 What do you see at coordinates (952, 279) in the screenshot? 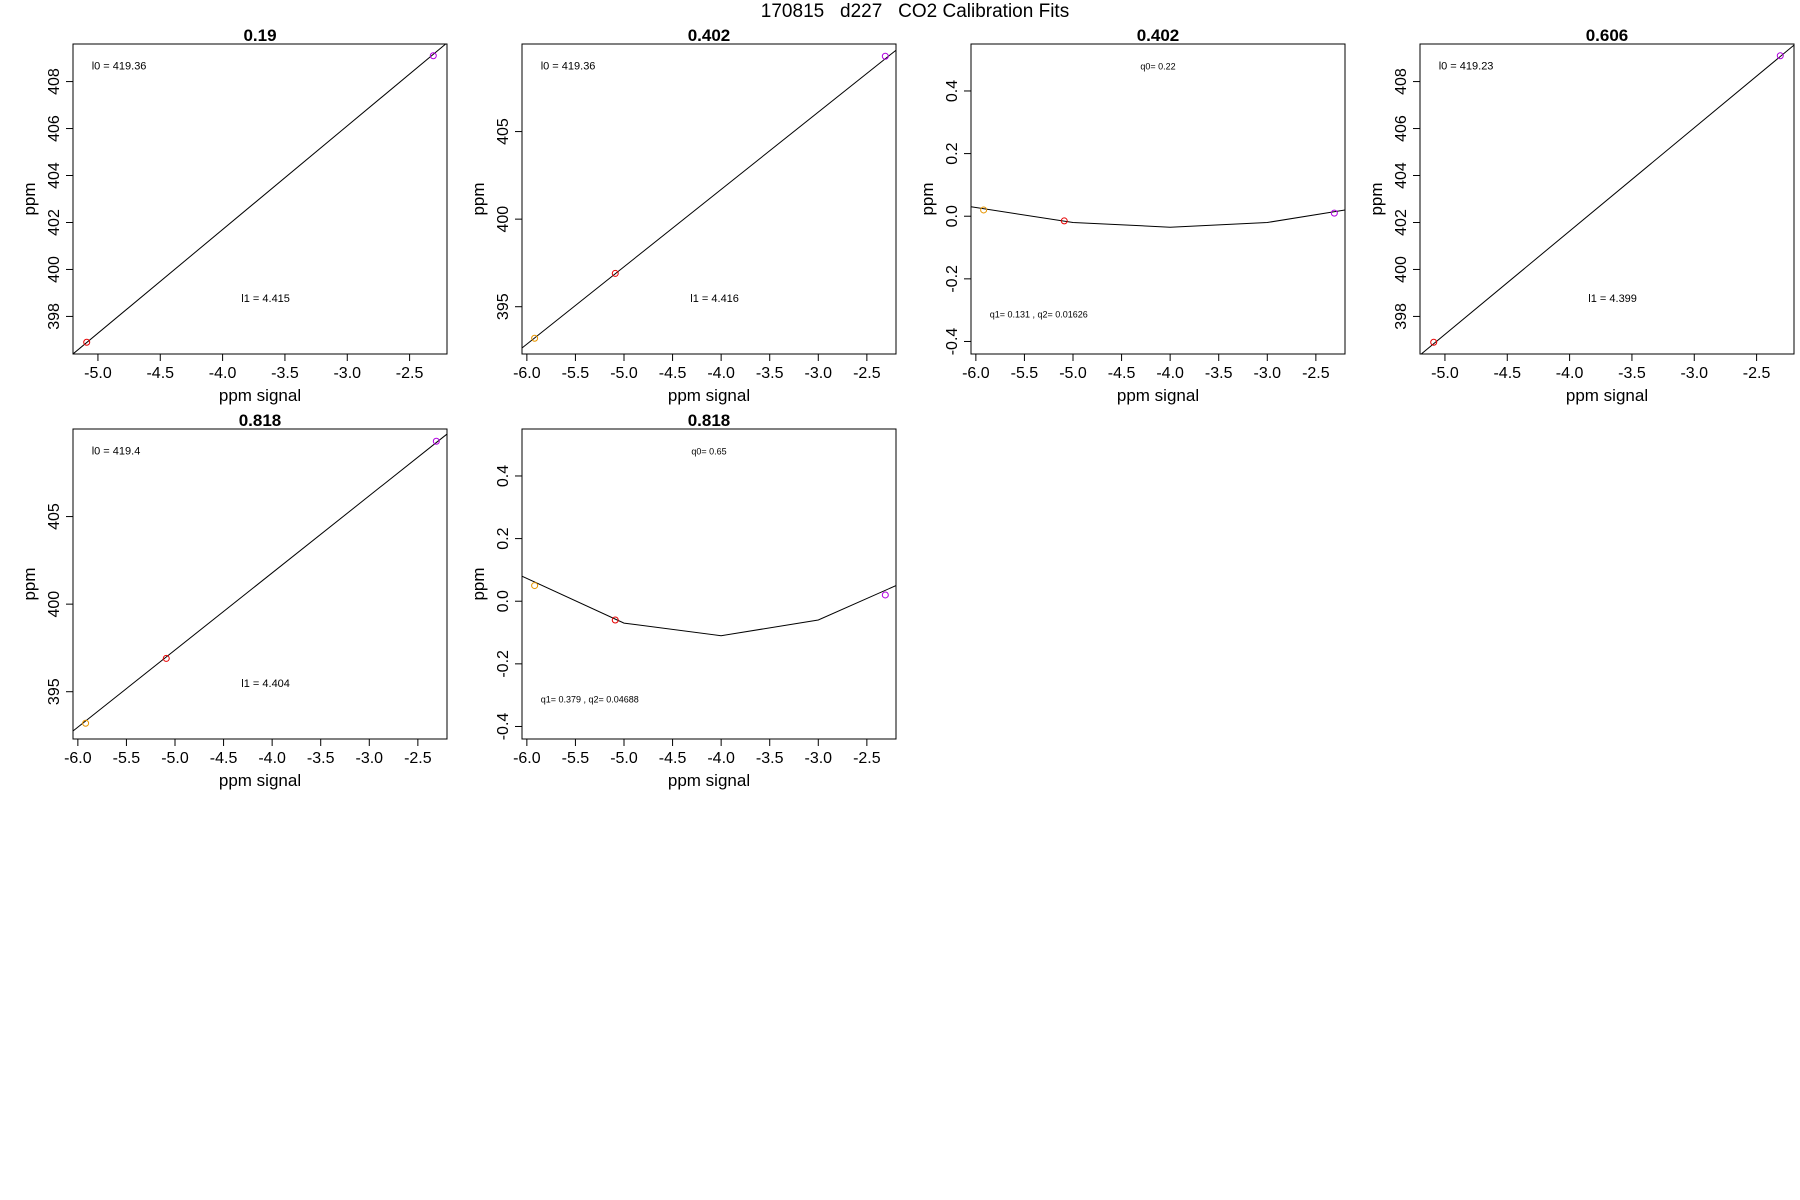
I see `y-tick-label: -0.2` at bounding box center [952, 279].